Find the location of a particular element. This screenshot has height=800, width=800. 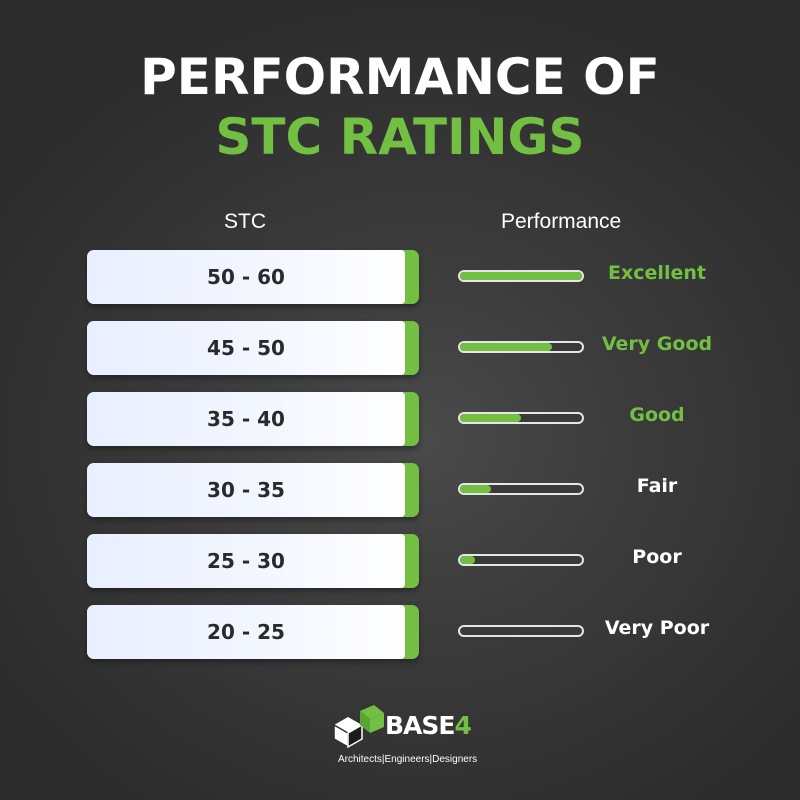

stc-range-value: 35 - 40 is located at coordinates (246, 419).